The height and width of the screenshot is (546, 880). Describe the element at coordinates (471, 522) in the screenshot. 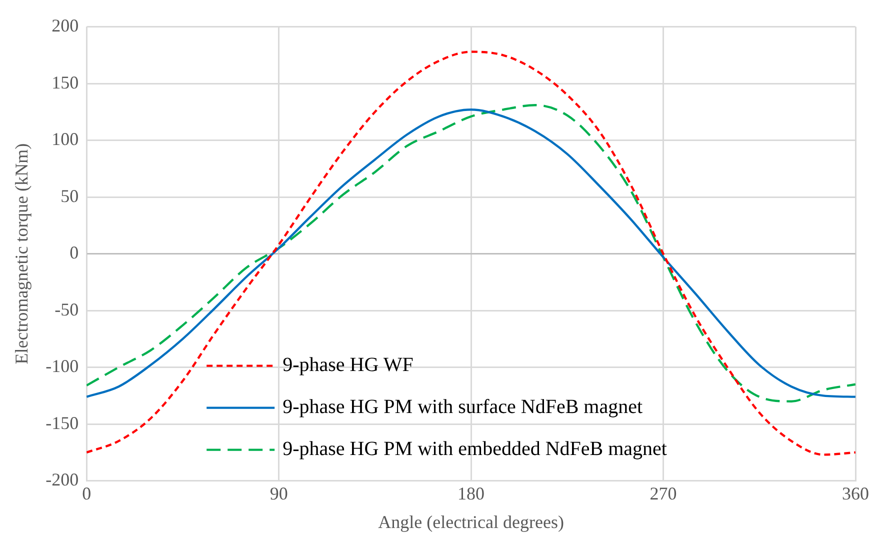

I see `x-axis-title: Angle (electrical degrees)` at that location.